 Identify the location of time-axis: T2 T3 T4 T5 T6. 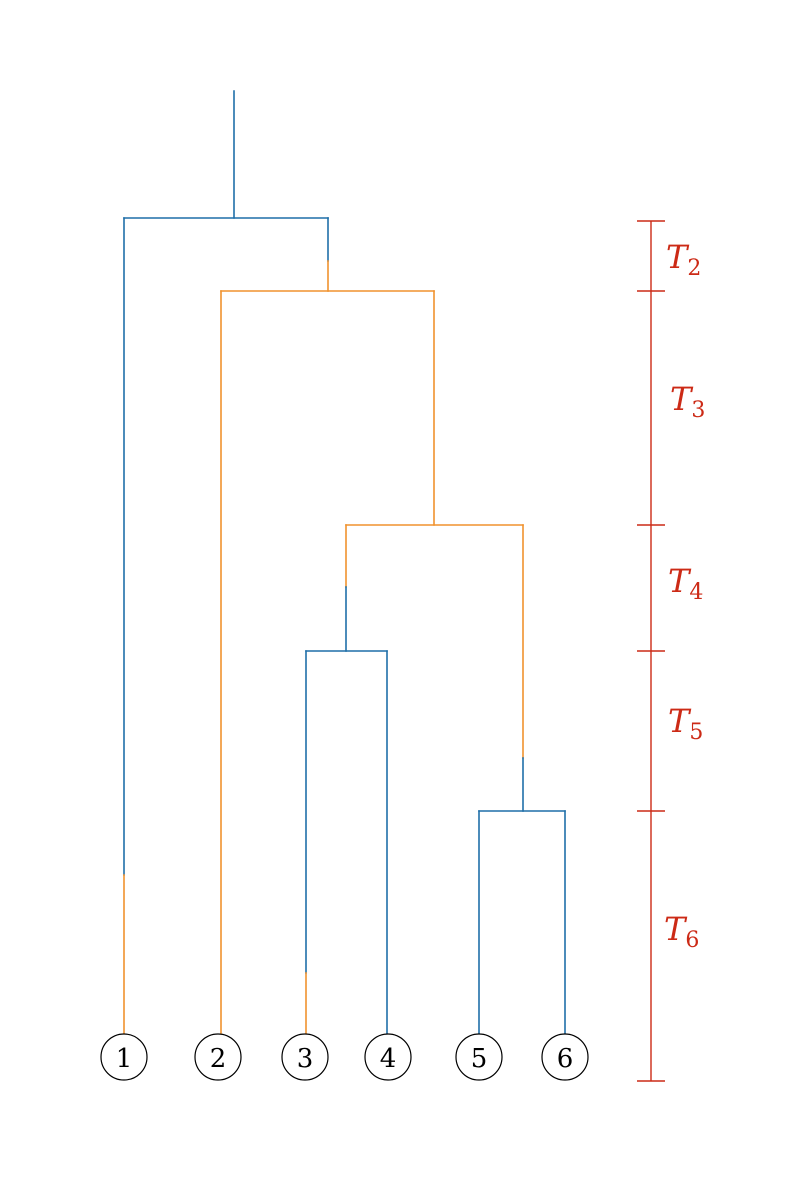
(671, 651).